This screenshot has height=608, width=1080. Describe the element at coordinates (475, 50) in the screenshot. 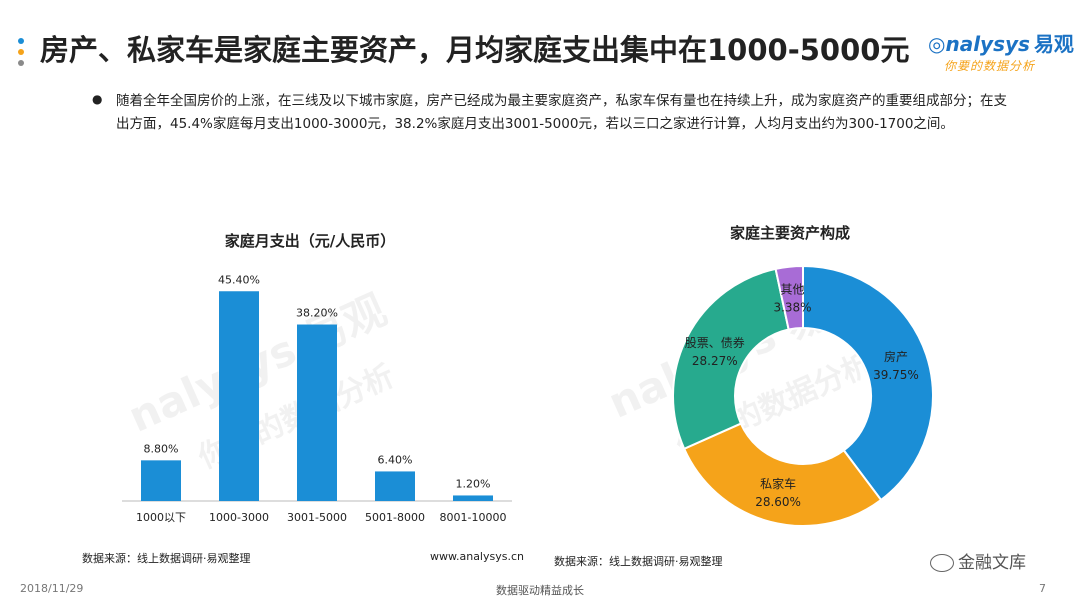

I see `page-title: 房产、私家车是家庭主要资产，月均家庭支出集中在1000-5000元` at that location.